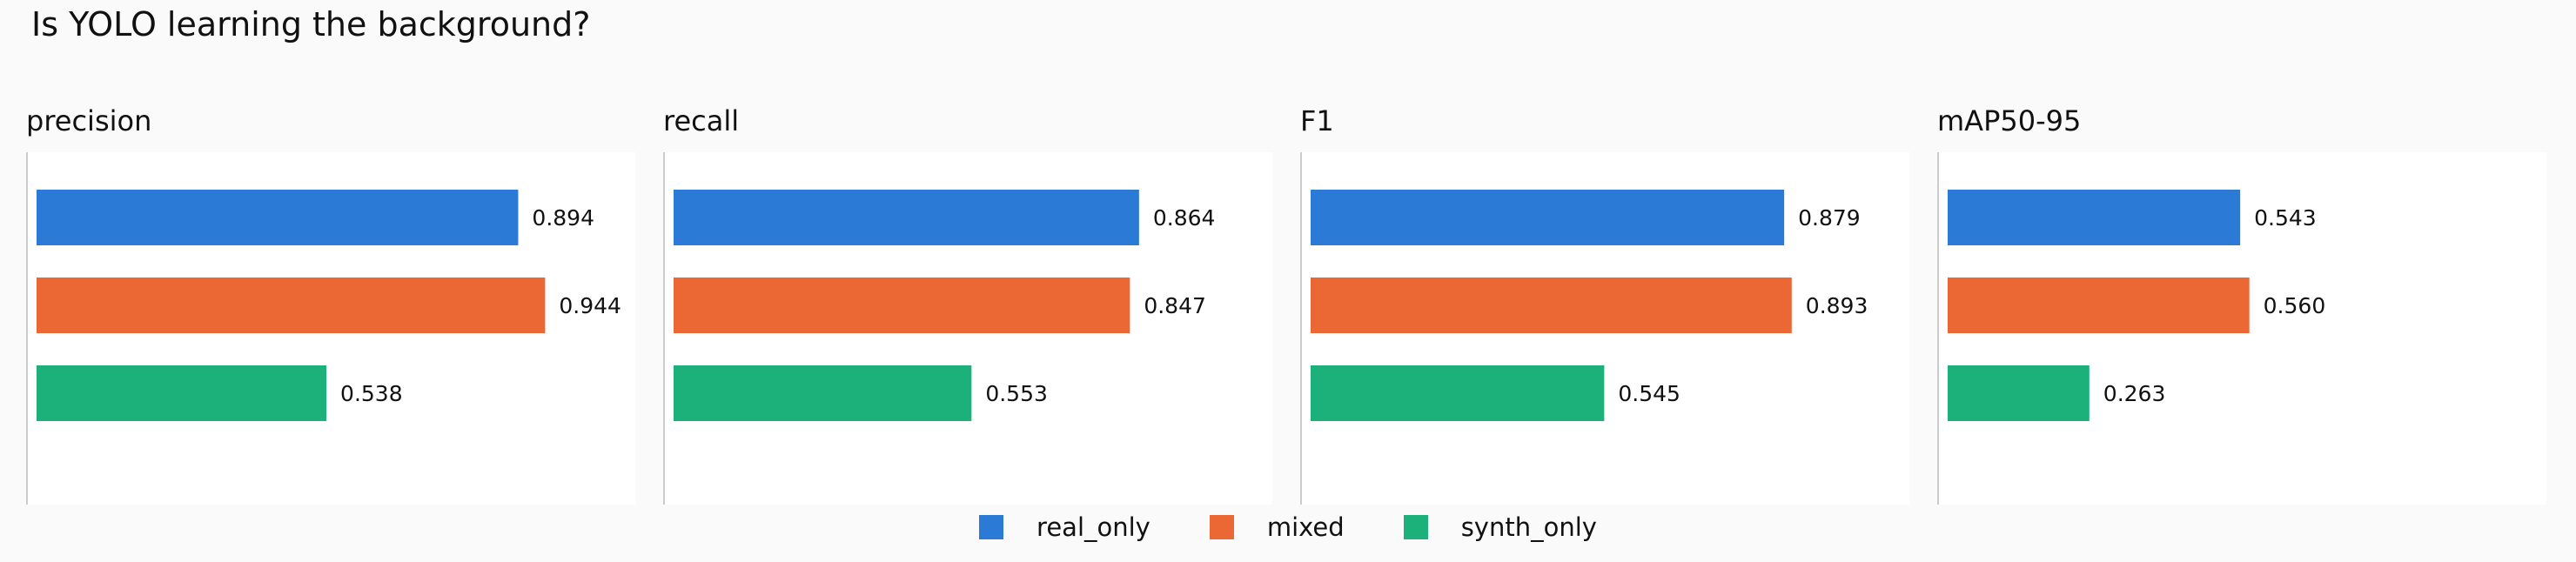 The width and height of the screenshot is (2576, 562). What do you see at coordinates (2295, 305) in the screenshot?
I see `data-label: 0.560` at bounding box center [2295, 305].